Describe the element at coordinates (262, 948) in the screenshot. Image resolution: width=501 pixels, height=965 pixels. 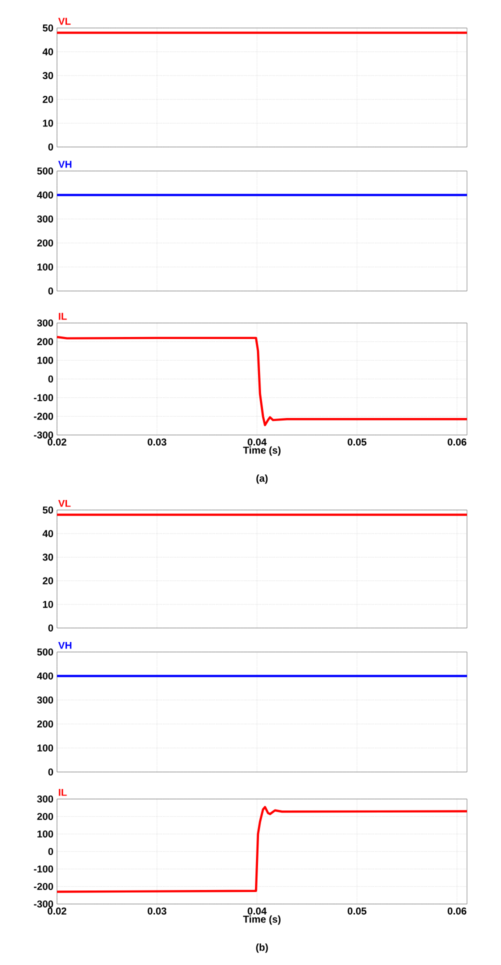
I see `text: (b)` at that location.